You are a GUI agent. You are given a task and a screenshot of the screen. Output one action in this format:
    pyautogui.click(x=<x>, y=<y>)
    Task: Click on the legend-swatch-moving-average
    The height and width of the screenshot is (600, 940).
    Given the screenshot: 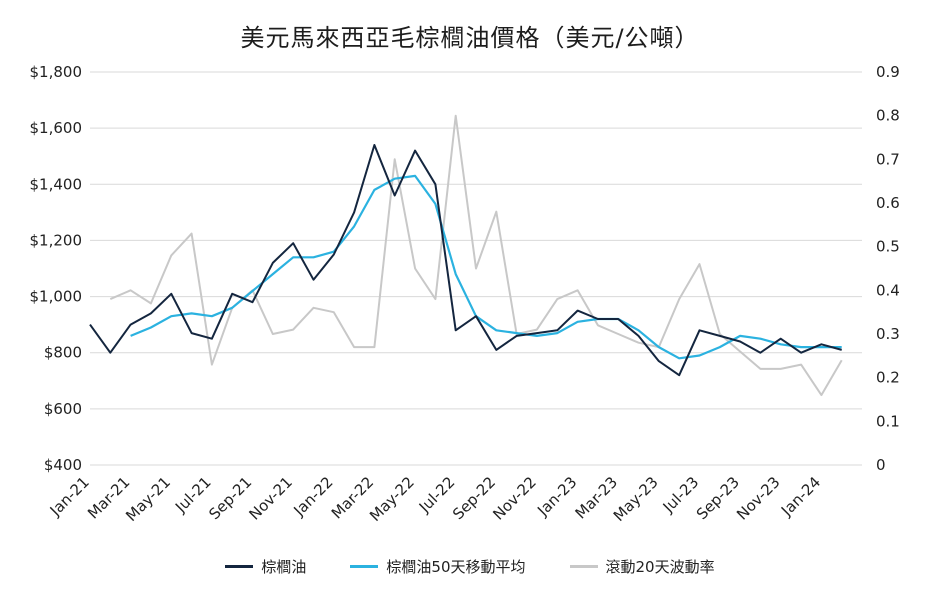 What is the action you would take?
    pyautogui.click(x=364, y=566)
    